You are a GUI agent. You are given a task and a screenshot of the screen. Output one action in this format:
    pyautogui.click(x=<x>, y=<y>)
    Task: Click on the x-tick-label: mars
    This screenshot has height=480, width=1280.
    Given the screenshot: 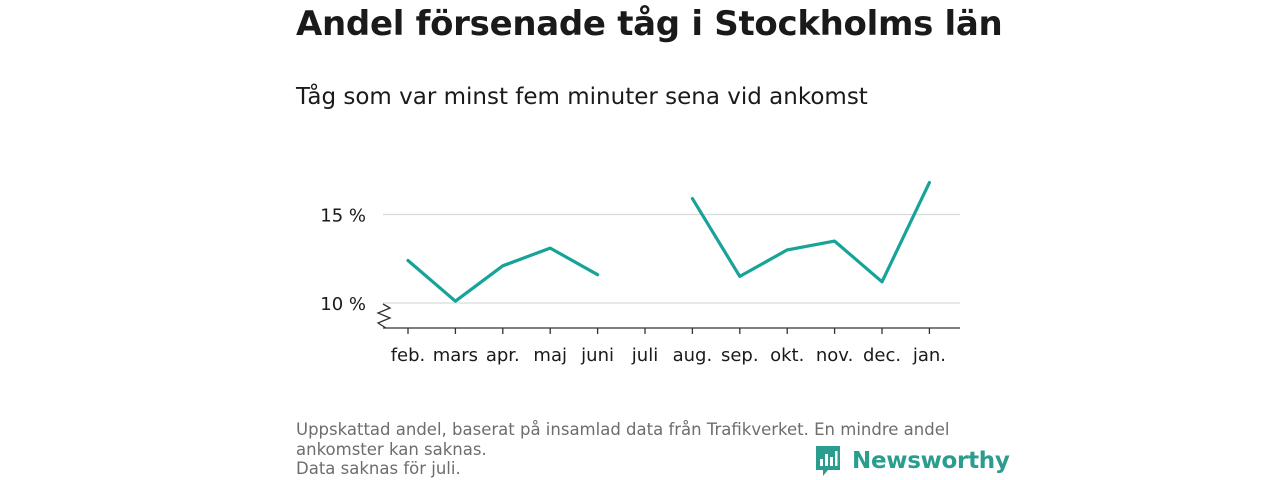 What is the action you would take?
    pyautogui.click(x=455, y=355)
    